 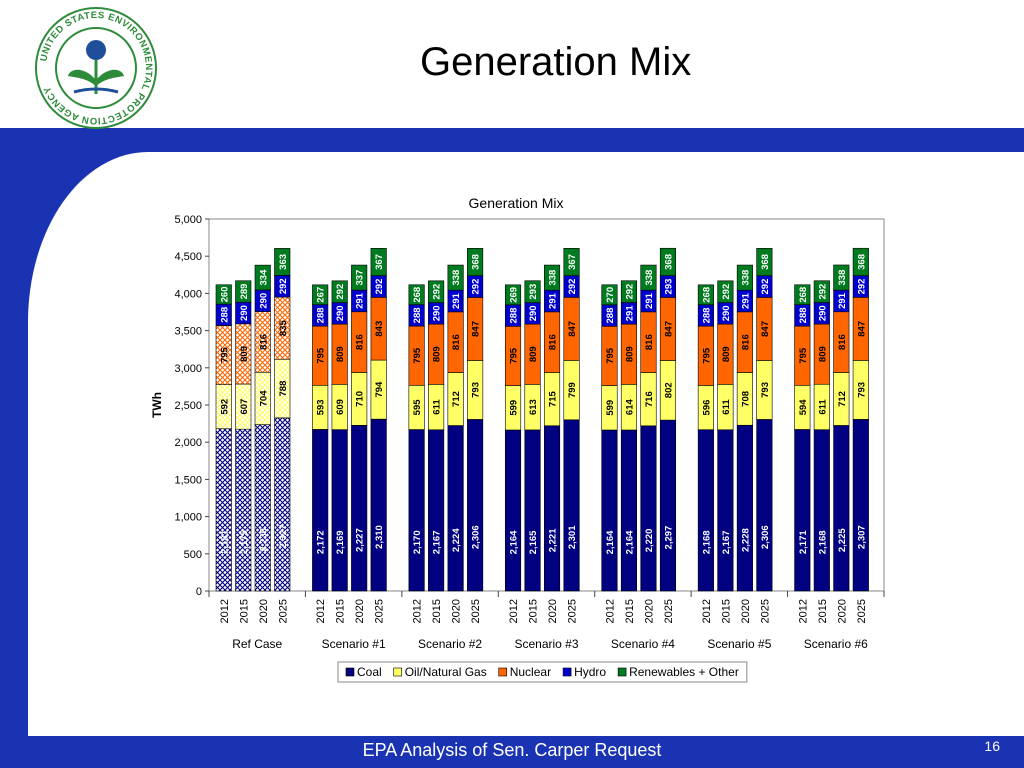 I want to click on data-label: 704, so click(x=263, y=398).